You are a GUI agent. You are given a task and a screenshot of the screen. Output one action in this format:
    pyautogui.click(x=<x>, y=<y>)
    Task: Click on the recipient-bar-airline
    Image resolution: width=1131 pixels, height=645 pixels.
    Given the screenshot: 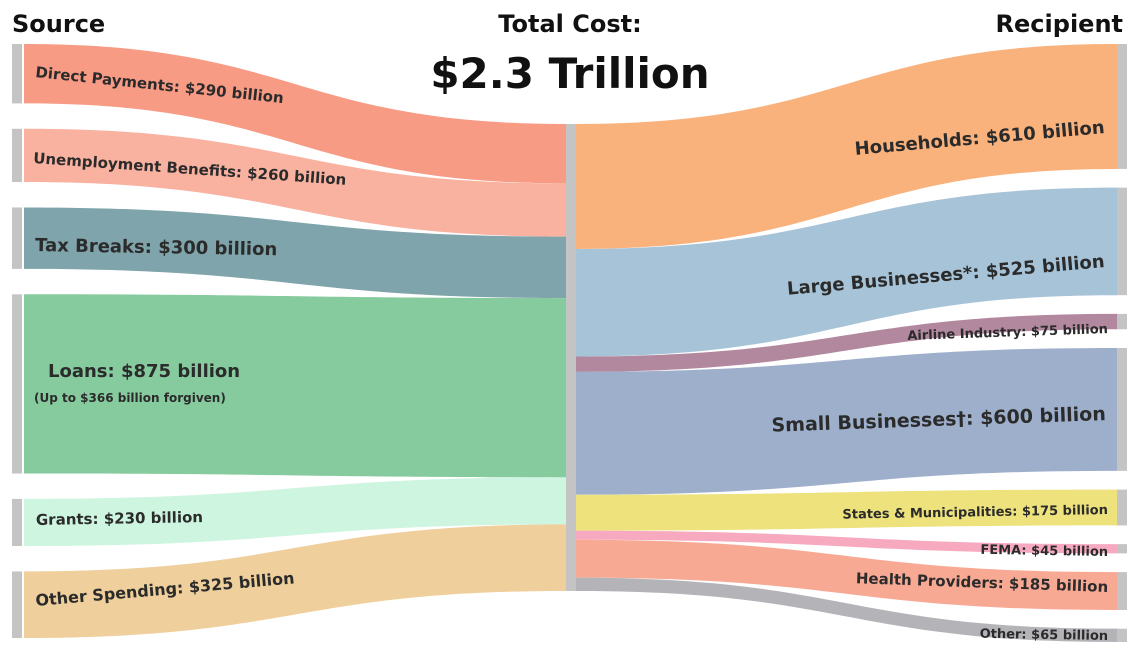 What is the action you would take?
    pyautogui.click(x=1122, y=321)
    